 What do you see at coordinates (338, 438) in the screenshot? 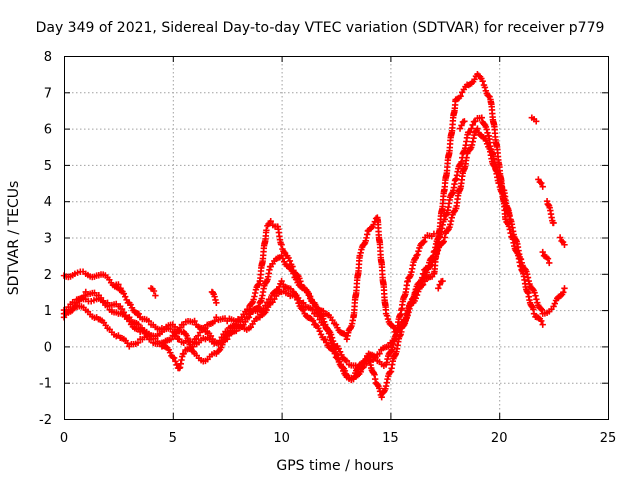
I see `x-tick-labels: 0 5 10 15 20 25` at bounding box center [338, 438].